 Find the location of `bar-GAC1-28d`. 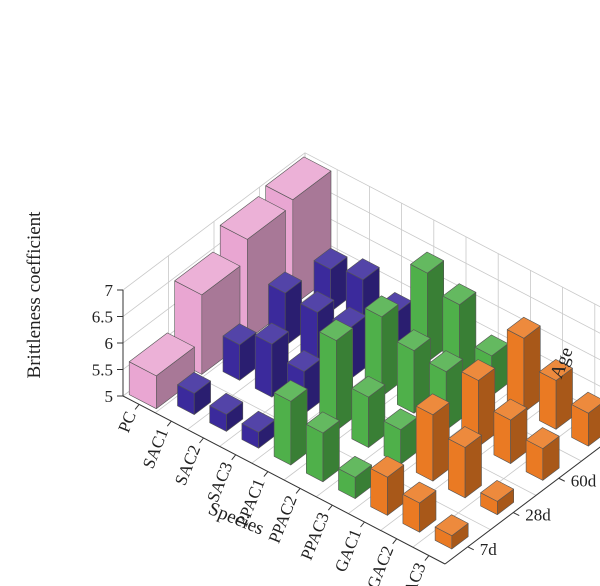

bar-GAC1-28d is located at coordinates (432, 437).